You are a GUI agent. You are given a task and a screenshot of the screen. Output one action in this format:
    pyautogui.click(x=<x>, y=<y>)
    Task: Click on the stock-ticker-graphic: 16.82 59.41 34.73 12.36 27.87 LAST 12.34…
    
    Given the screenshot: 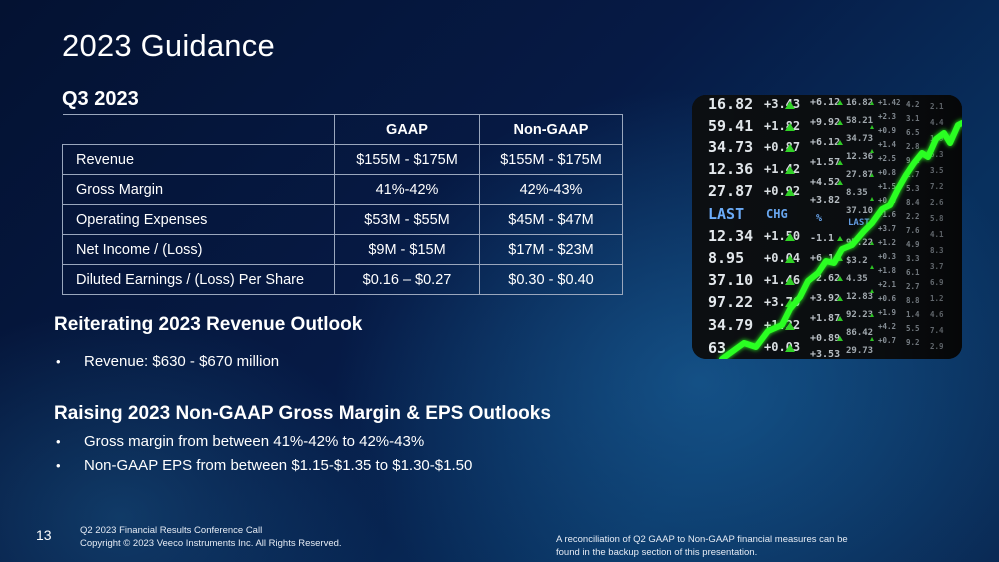 What is the action you would take?
    pyautogui.click(x=827, y=227)
    